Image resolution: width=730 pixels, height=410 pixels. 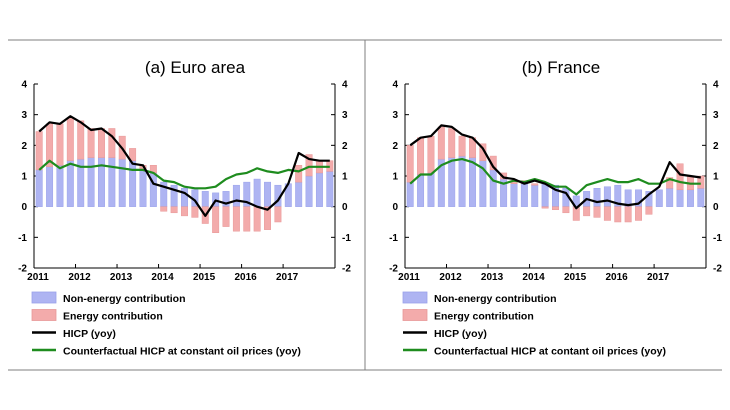 What do you see at coordinates (345, 115) in the screenshot?
I see `y-tick-label-right: 3` at bounding box center [345, 115].